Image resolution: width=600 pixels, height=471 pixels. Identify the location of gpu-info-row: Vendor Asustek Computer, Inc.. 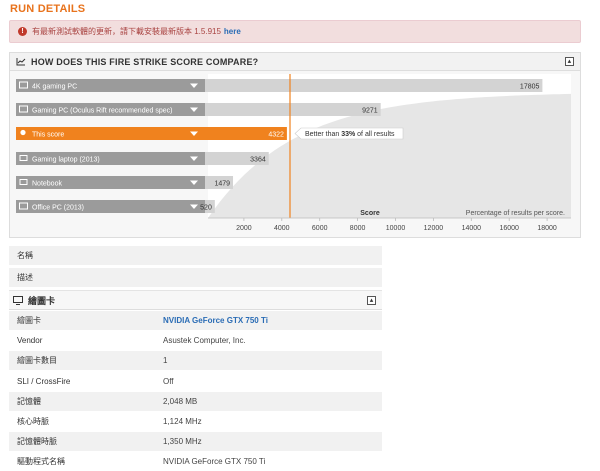
(195, 340).